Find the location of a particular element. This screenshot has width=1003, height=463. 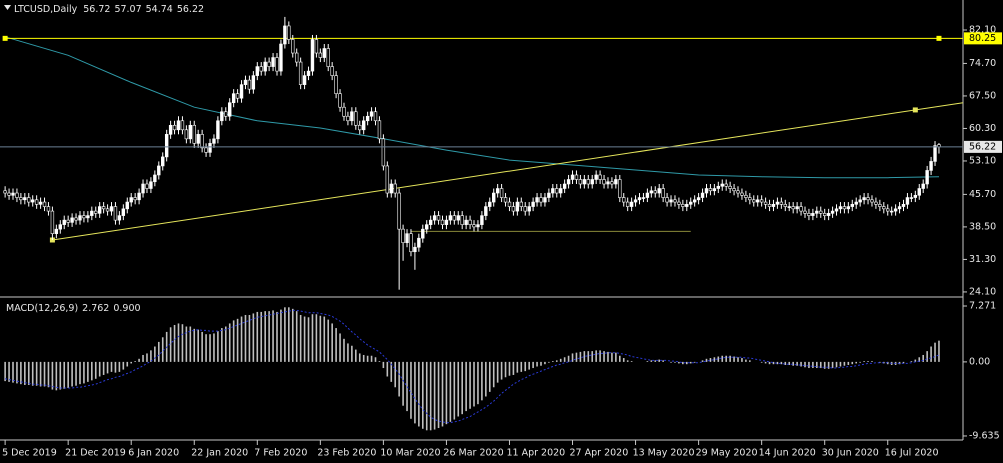

header-low: 54.74 is located at coordinates (159, 9).